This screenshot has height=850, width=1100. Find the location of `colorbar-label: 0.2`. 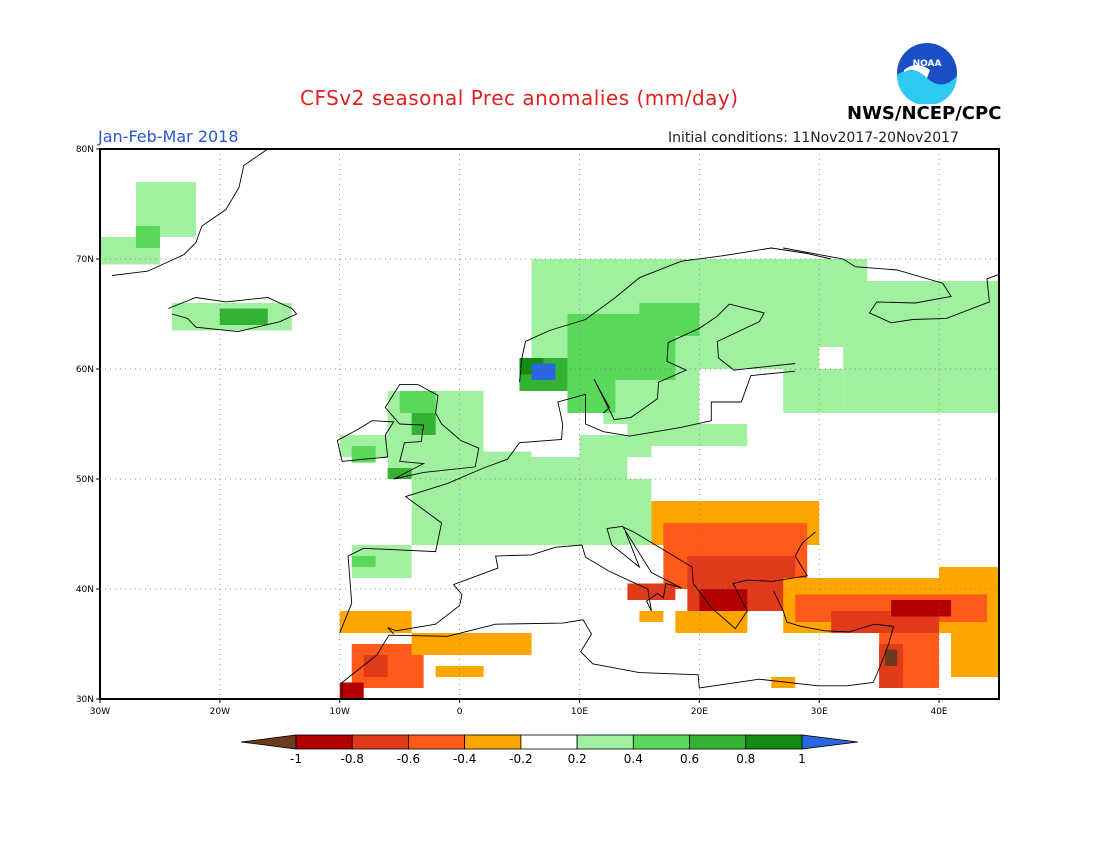

colorbar-label: 0.2 is located at coordinates (577, 759).